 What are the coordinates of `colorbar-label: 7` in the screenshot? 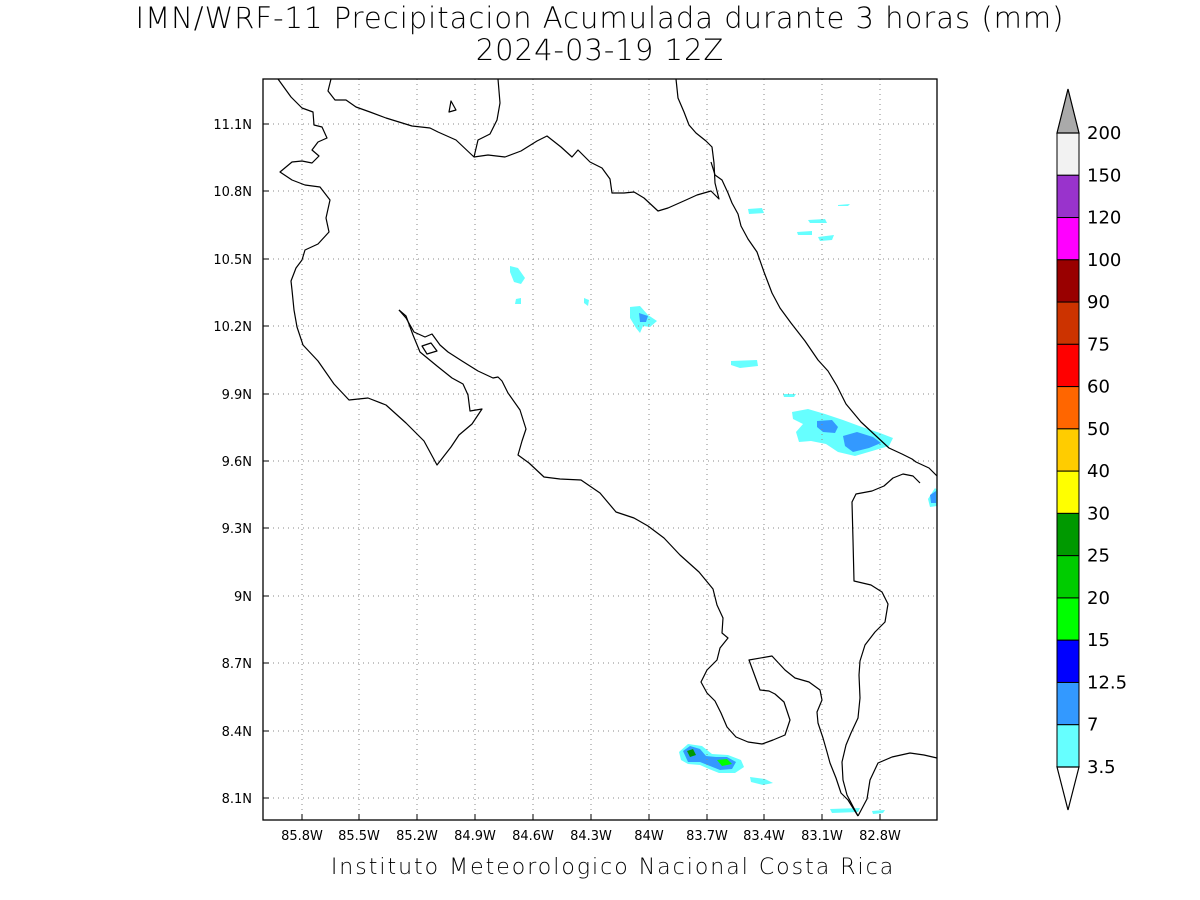 It's located at (1092, 725).